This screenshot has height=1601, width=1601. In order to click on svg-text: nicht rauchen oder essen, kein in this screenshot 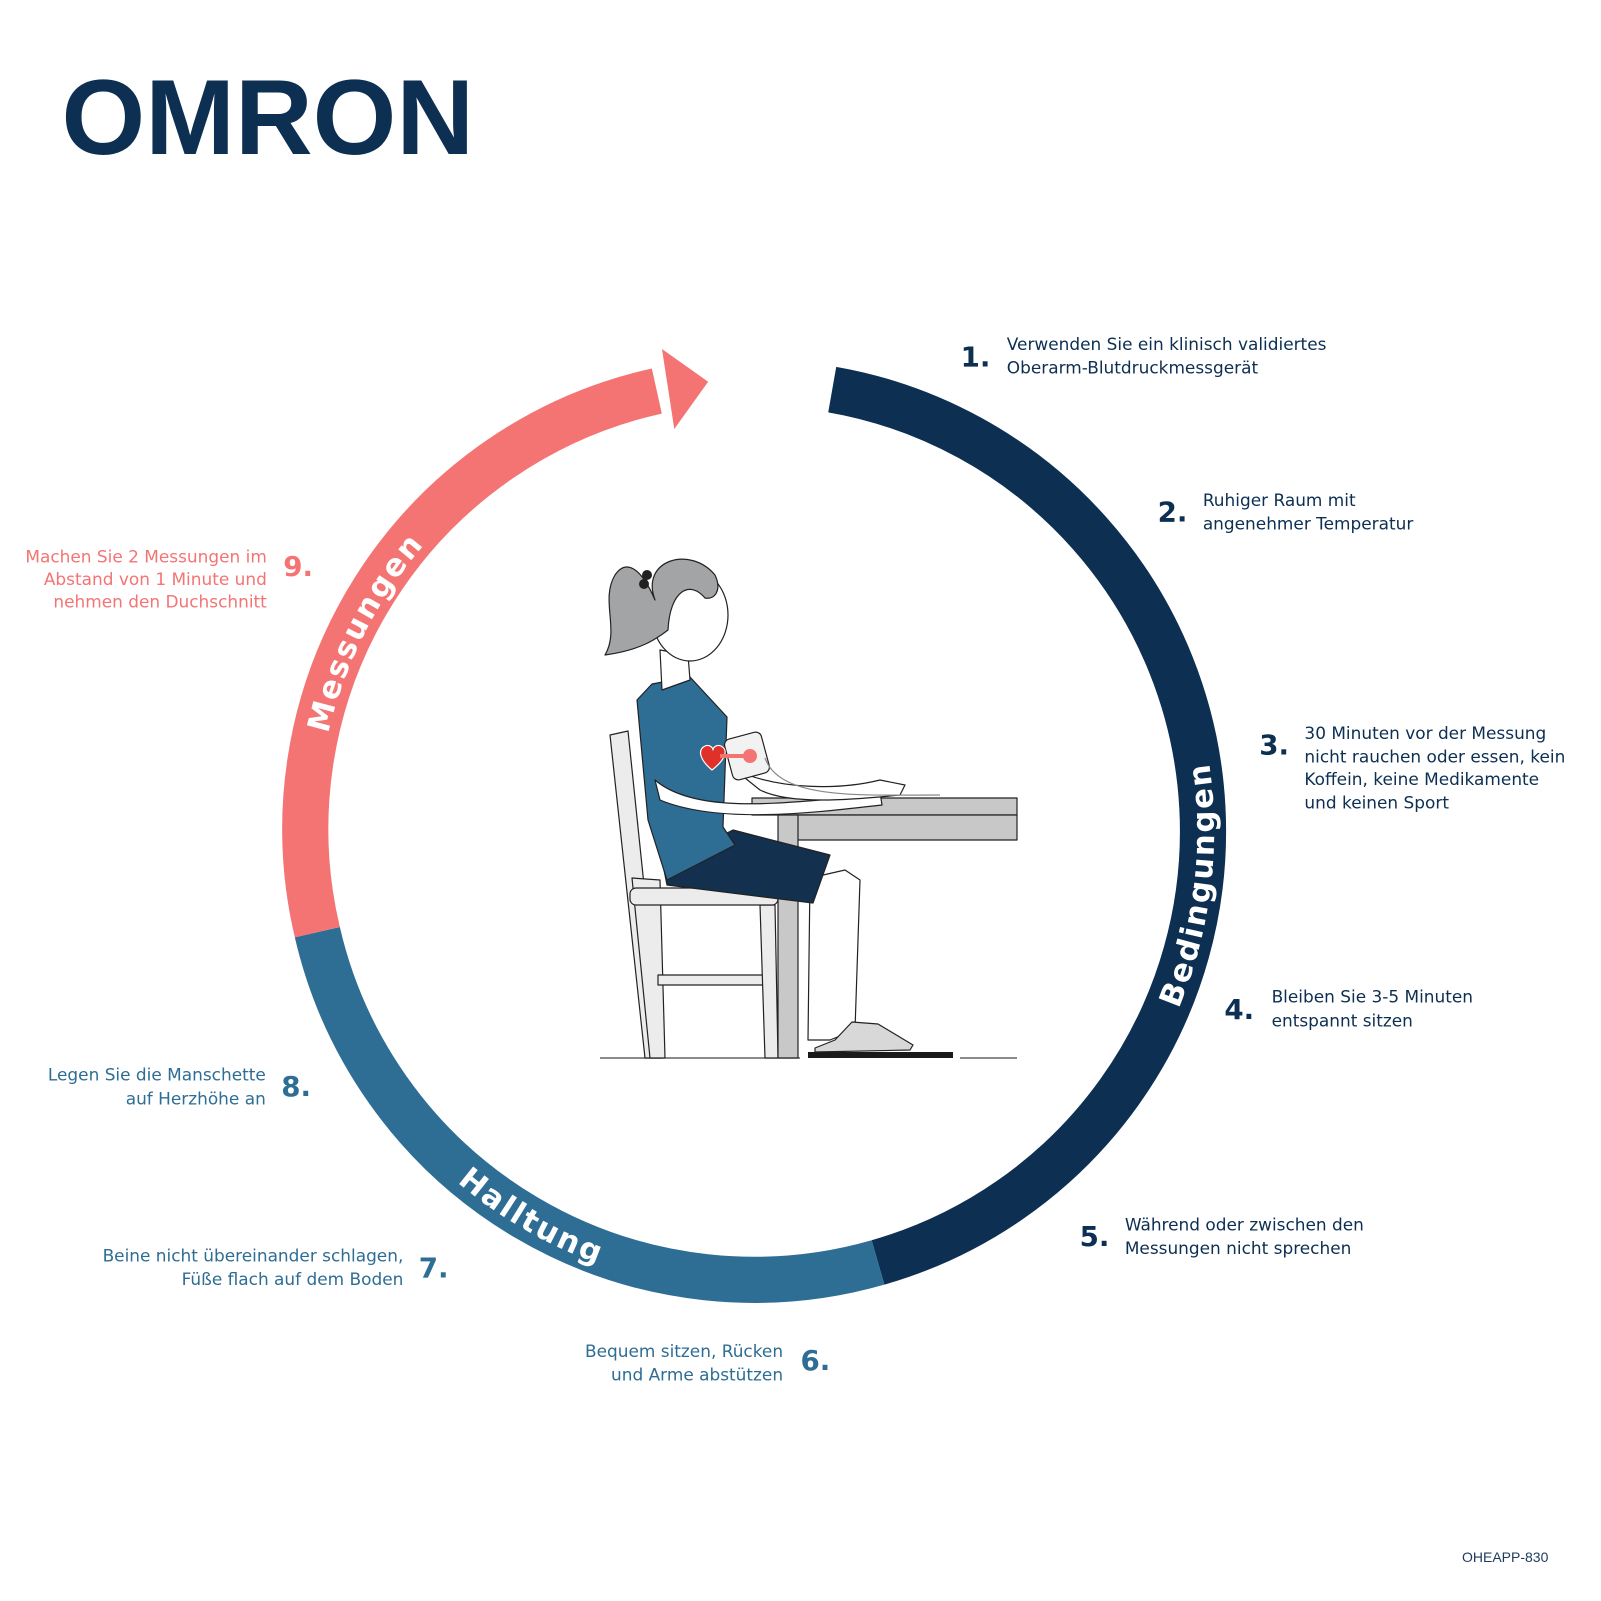, I will do `click(1434, 757)`.